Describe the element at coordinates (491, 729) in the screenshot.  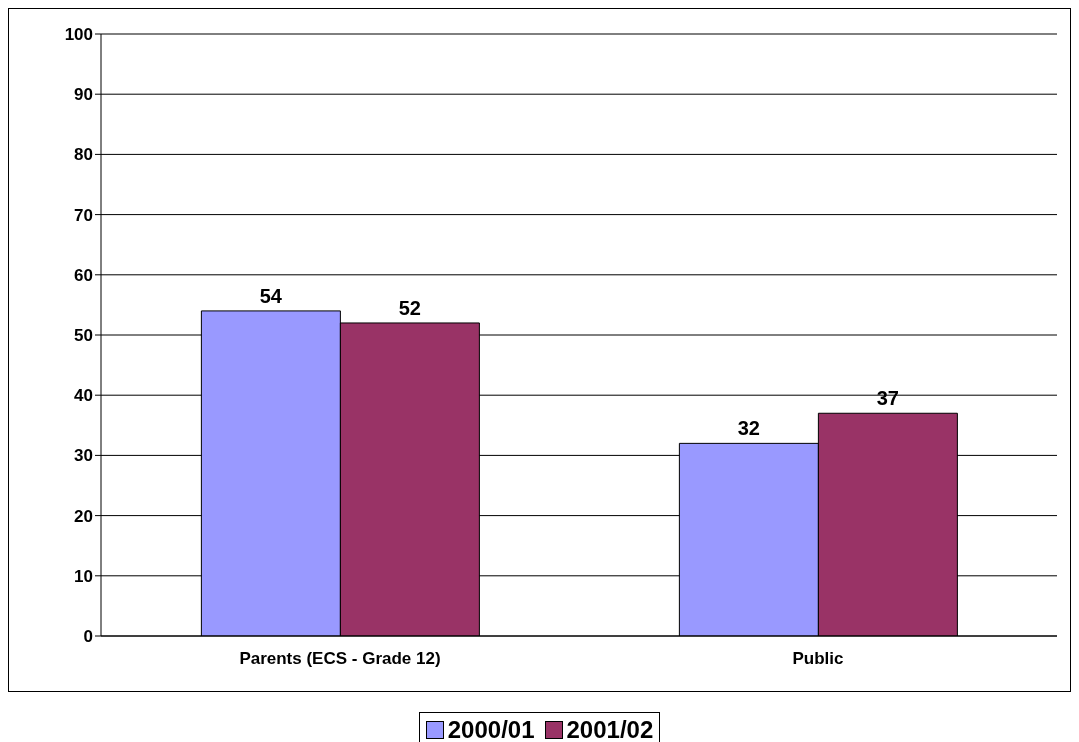
I see `legend-label: 2000/01` at that location.